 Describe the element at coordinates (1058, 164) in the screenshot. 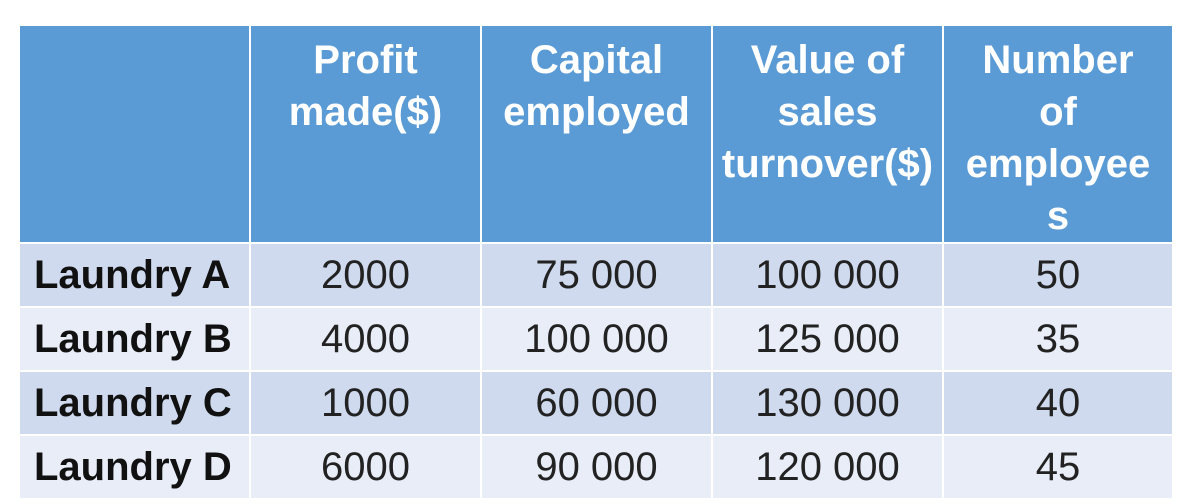

I see `header-line: employee` at that location.